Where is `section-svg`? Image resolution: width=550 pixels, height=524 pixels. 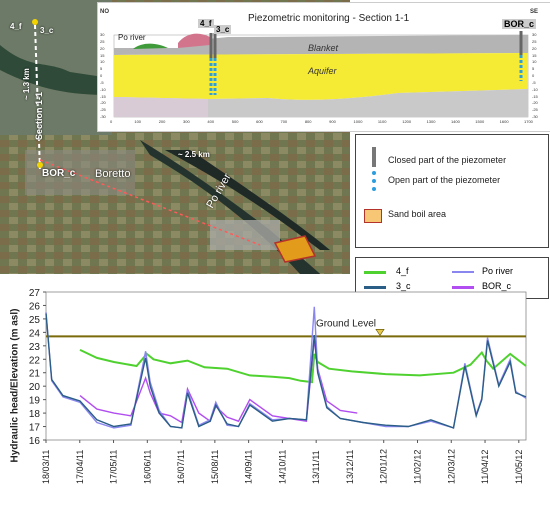
section-svg is located at coordinates (321, 74).